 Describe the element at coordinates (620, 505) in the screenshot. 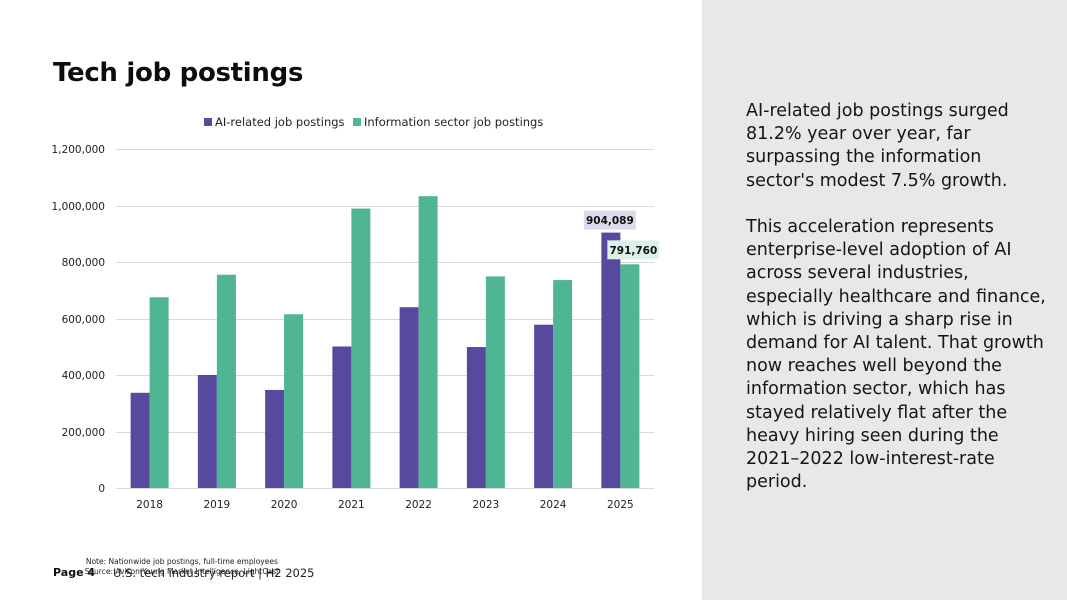

I see `x-tick-label: 2025` at that location.